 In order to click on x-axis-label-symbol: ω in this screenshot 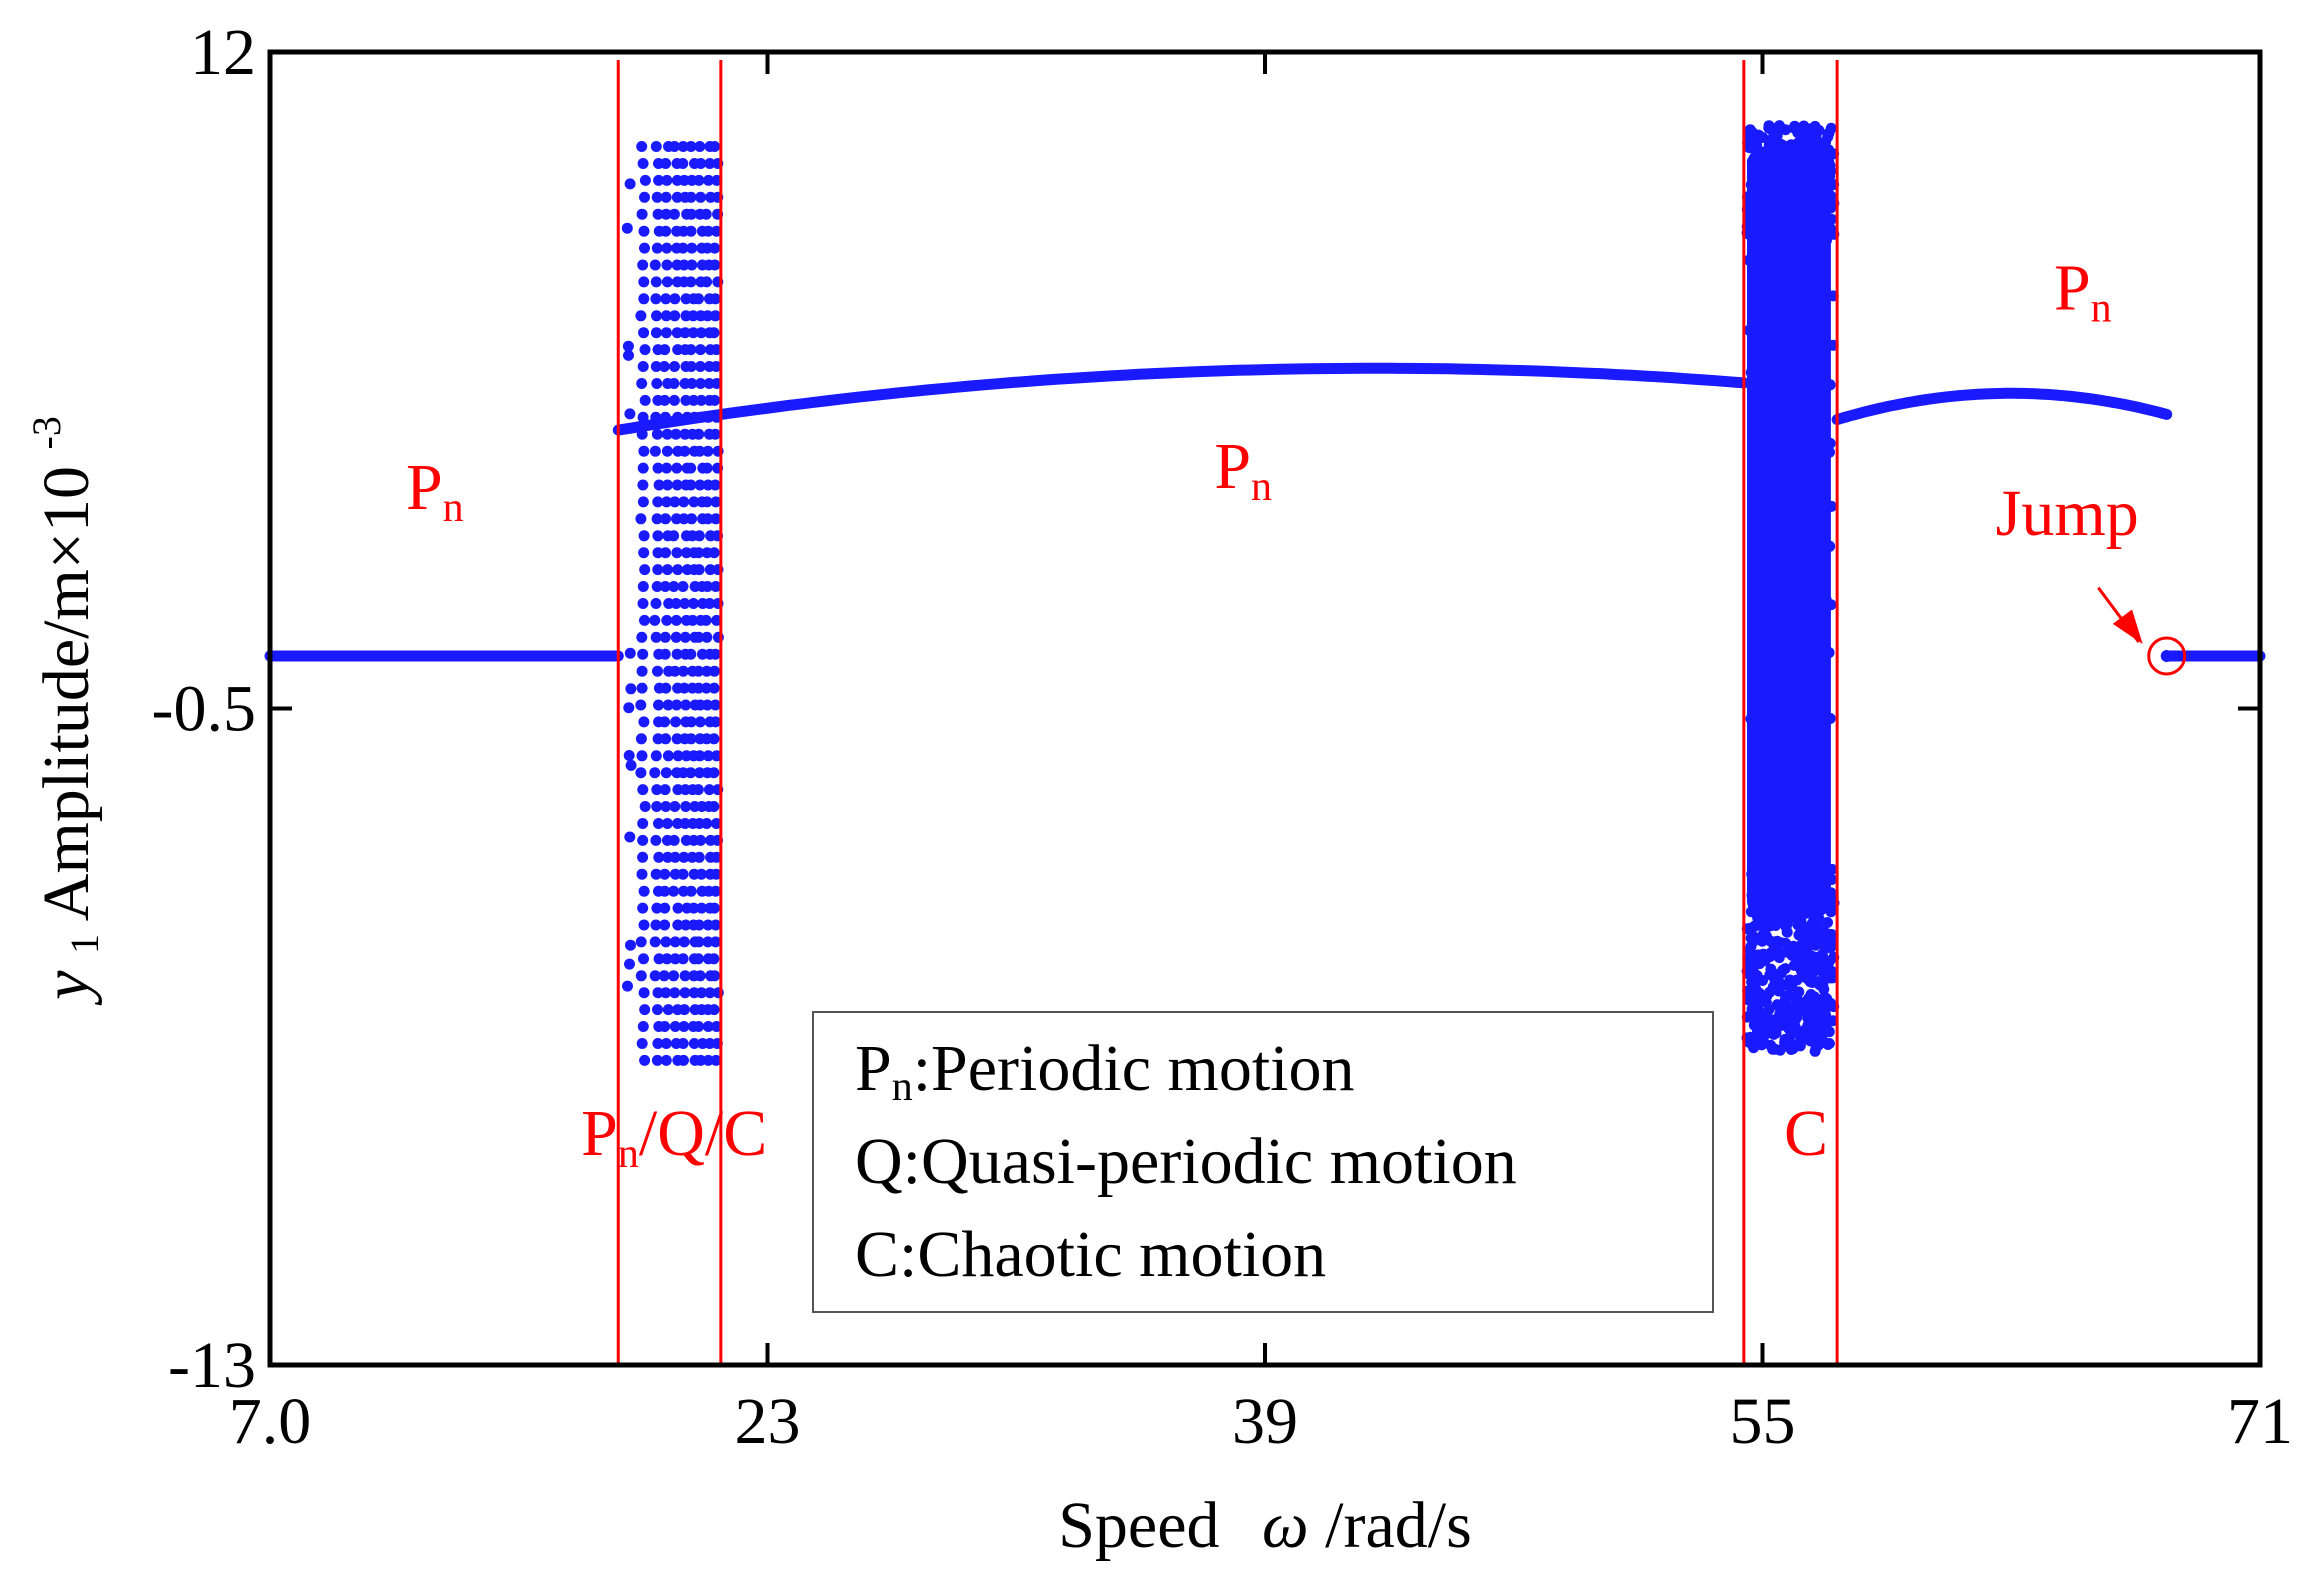, I will do `click(1285, 1525)`.